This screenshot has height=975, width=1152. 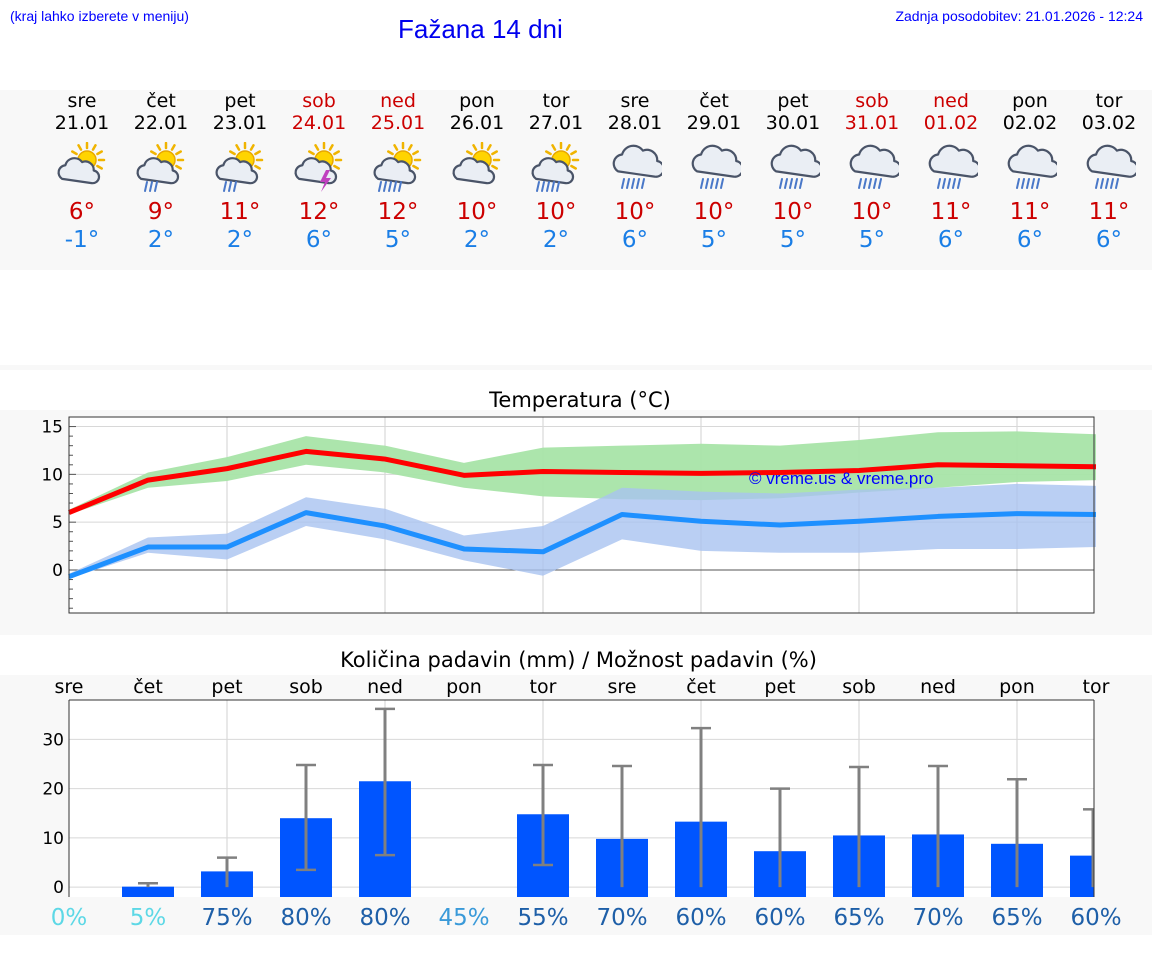 I want to click on y-tick-label: 5, so click(x=57, y=523).